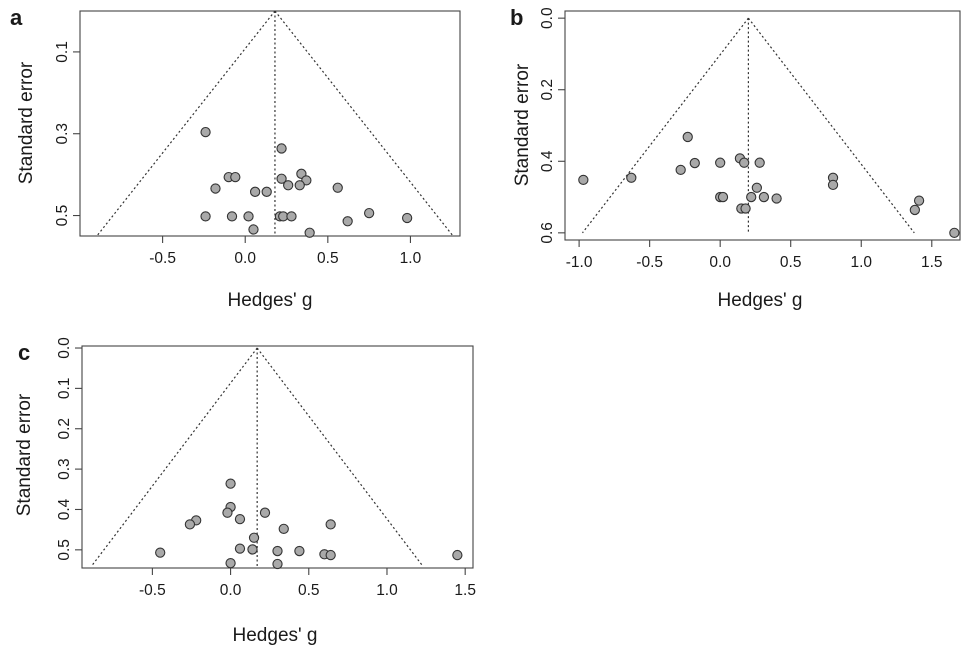  What do you see at coordinates (24, 352) in the screenshot?
I see `panel-label: c` at bounding box center [24, 352].